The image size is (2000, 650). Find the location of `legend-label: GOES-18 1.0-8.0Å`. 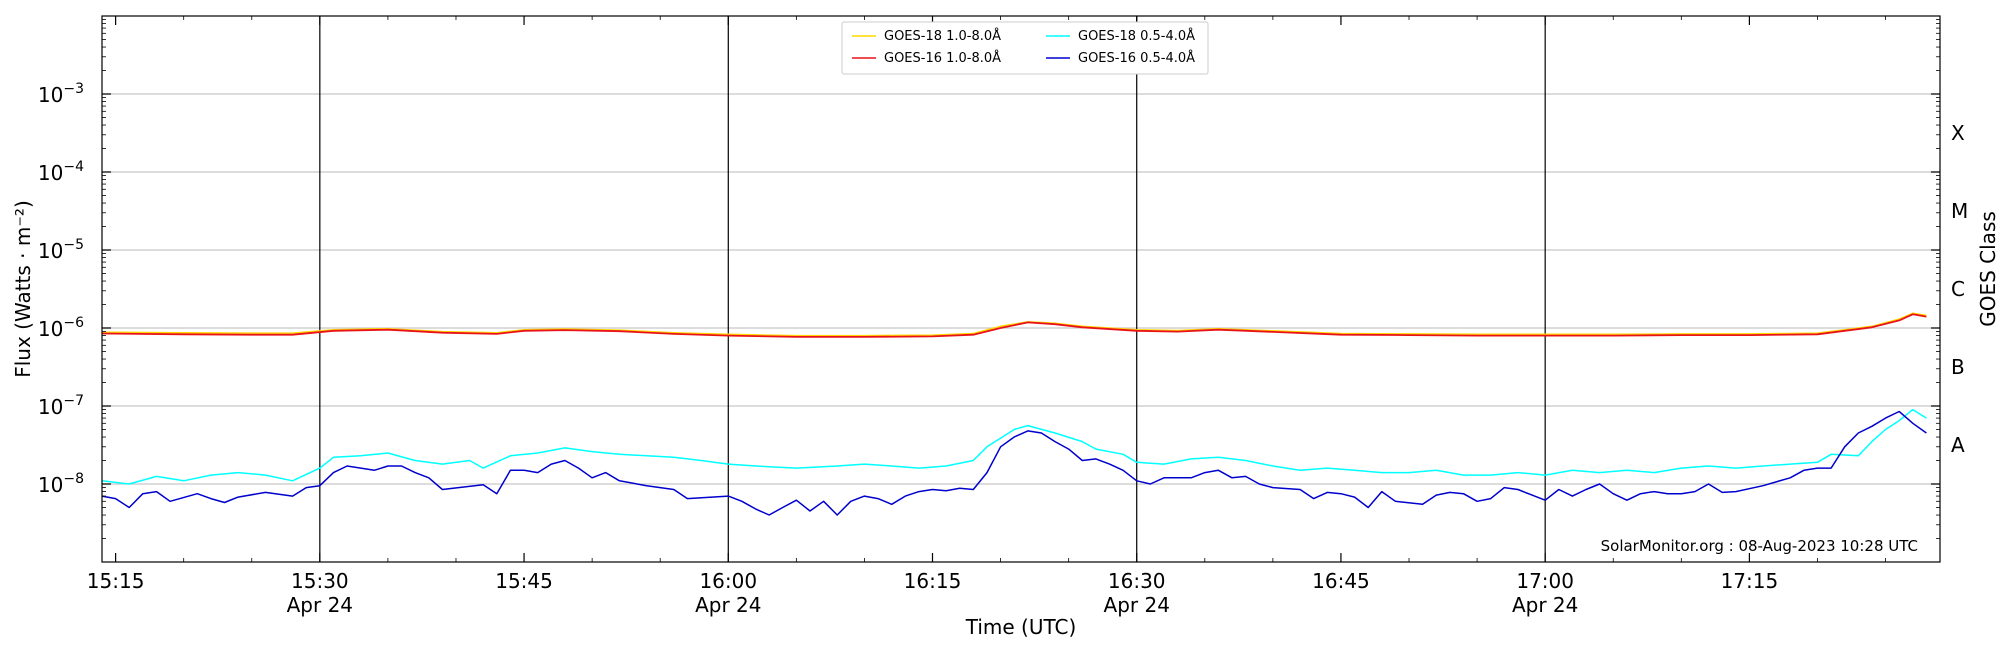

legend-label: GOES-18 1.0-8.0Å is located at coordinates (942, 36).